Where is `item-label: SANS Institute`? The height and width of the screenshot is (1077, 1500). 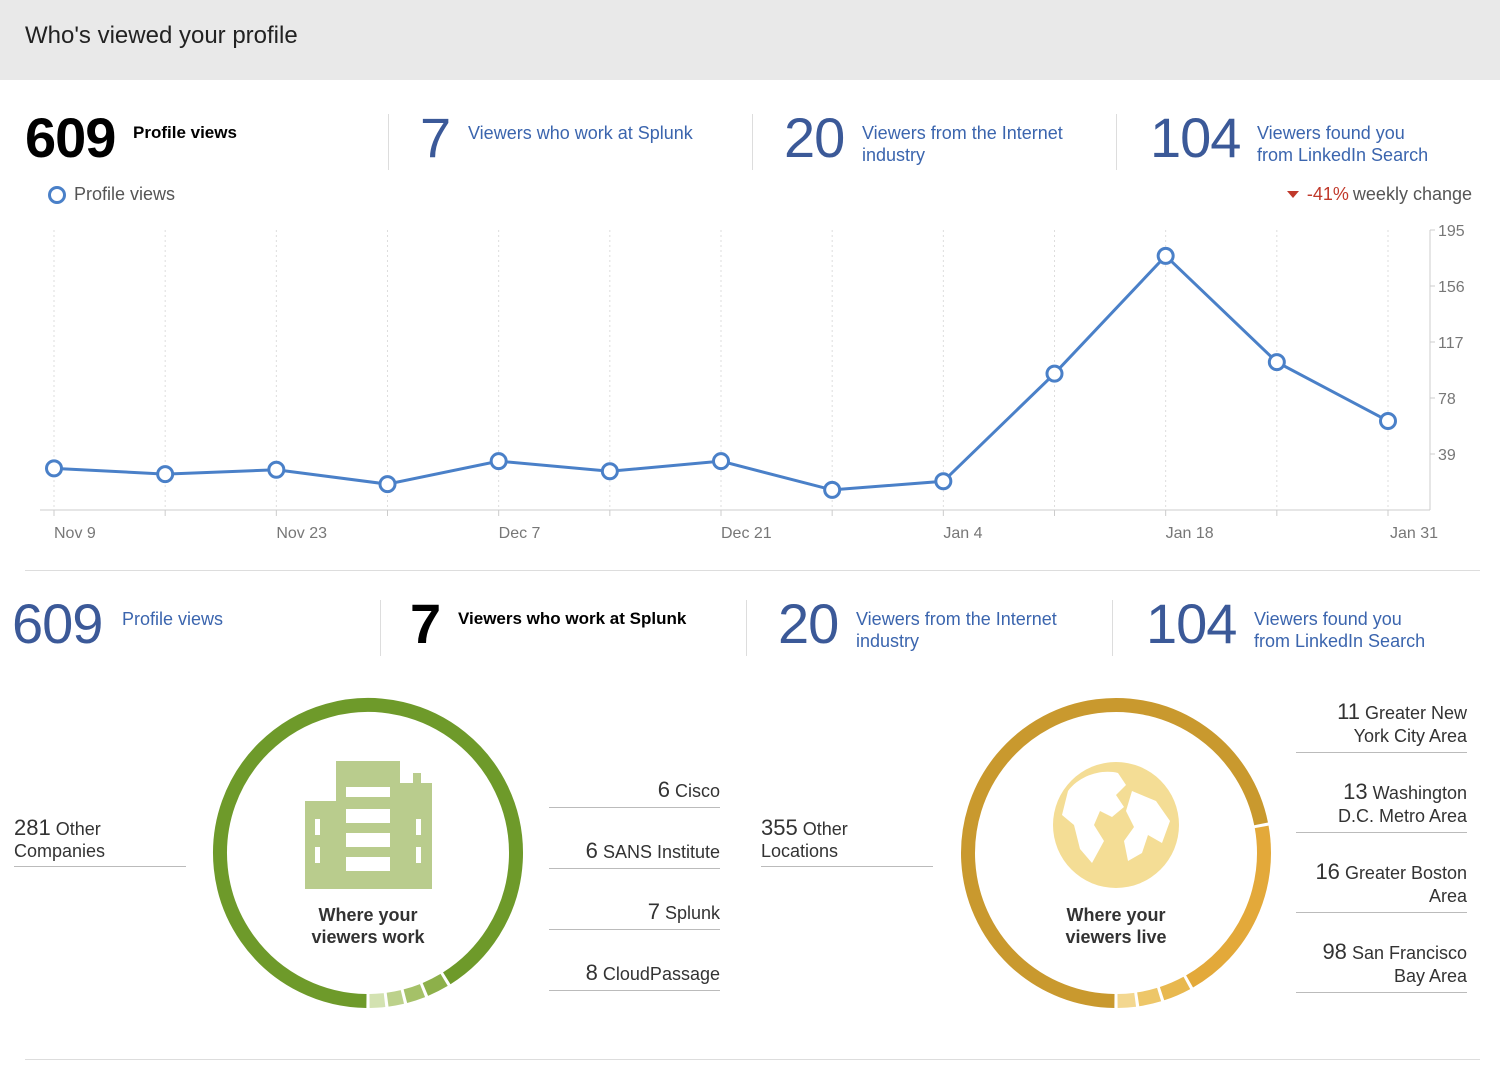
item-label: SANS Institute is located at coordinates (661, 852).